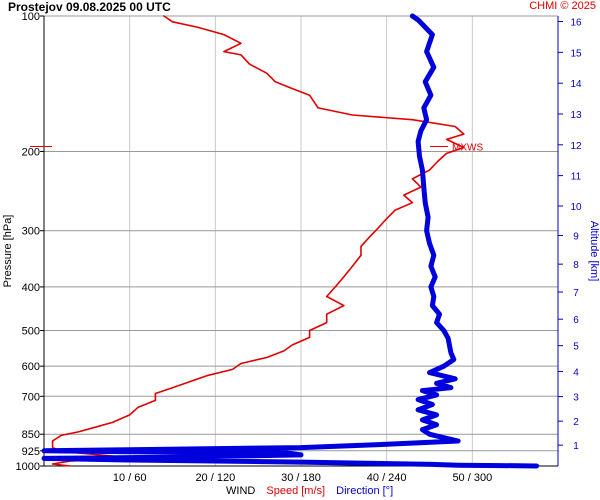 Image resolution: width=600 pixels, height=500 pixels. What do you see at coordinates (215, 478) in the screenshot?
I see `x-tick-label: 20 / 120` at bounding box center [215, 478].